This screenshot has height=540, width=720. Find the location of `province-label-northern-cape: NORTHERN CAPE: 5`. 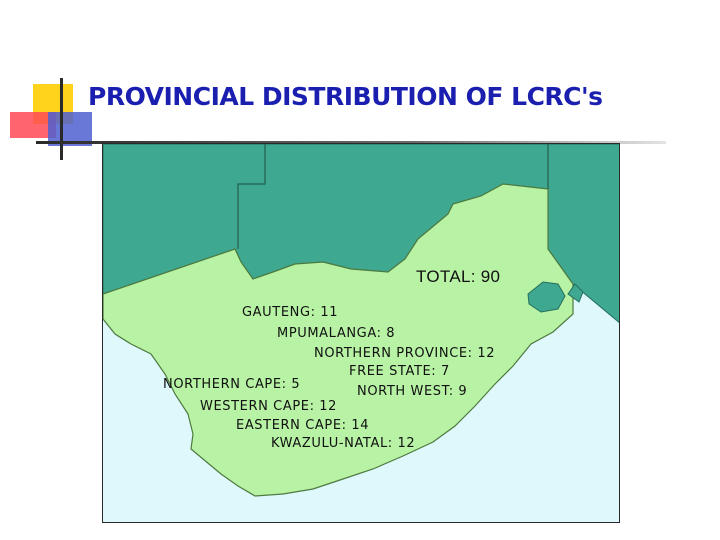

province-label-northern-cape: NORTHERN CAPE: 5 is located at coordinates (232, 384).